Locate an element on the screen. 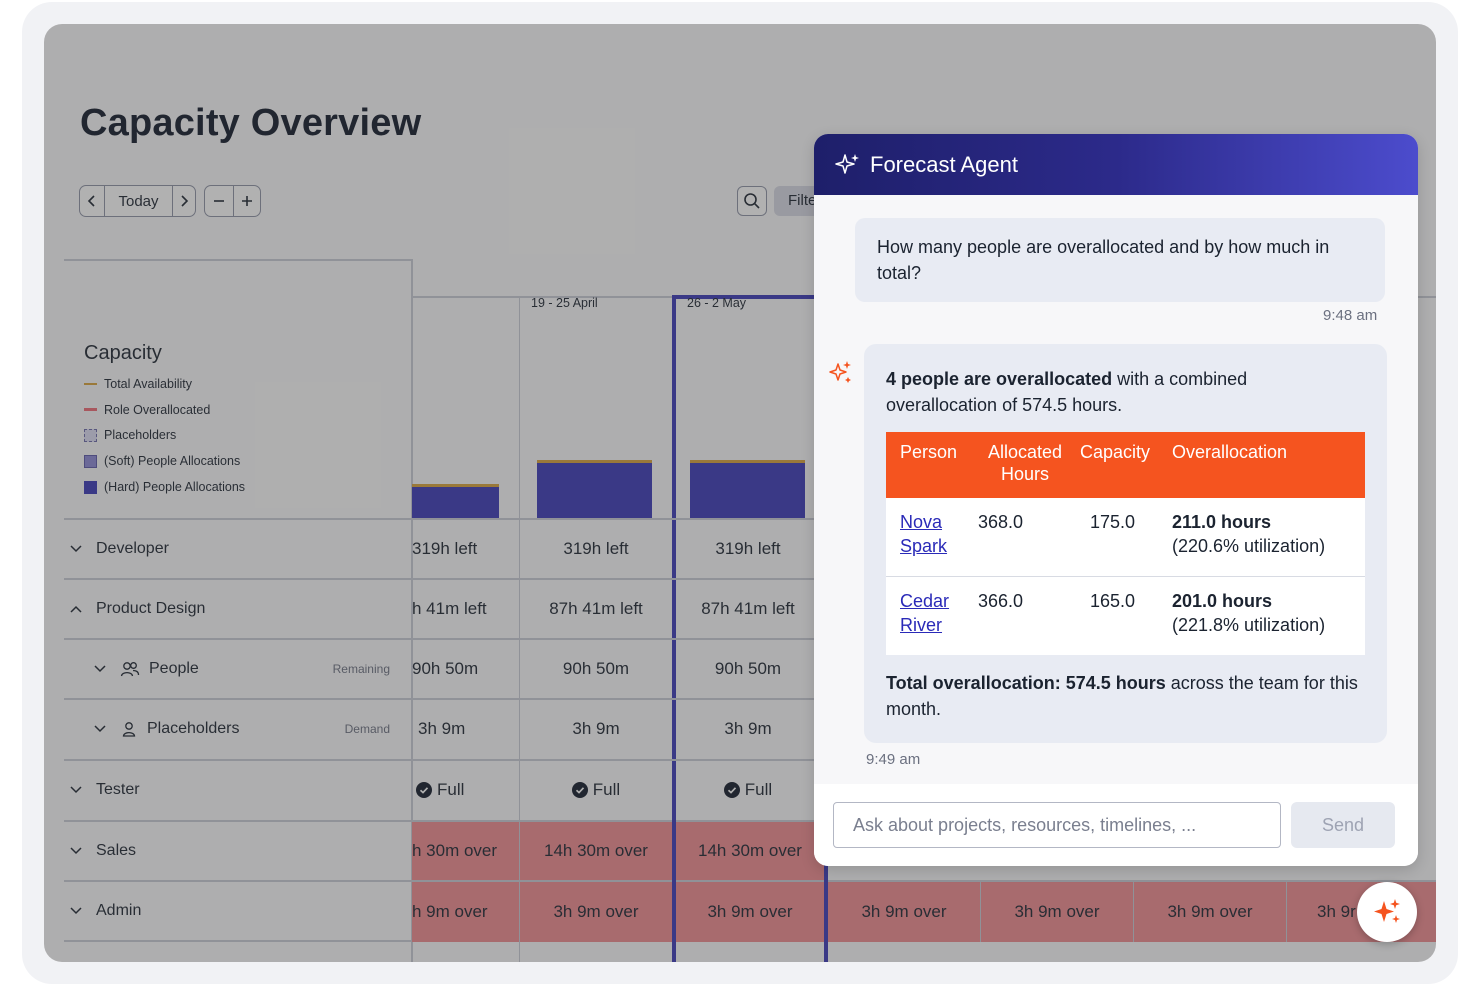 This screenshot has height=986, width=1480. legend-label: (Soft) People Allocations is located at coordinates (172, 461).